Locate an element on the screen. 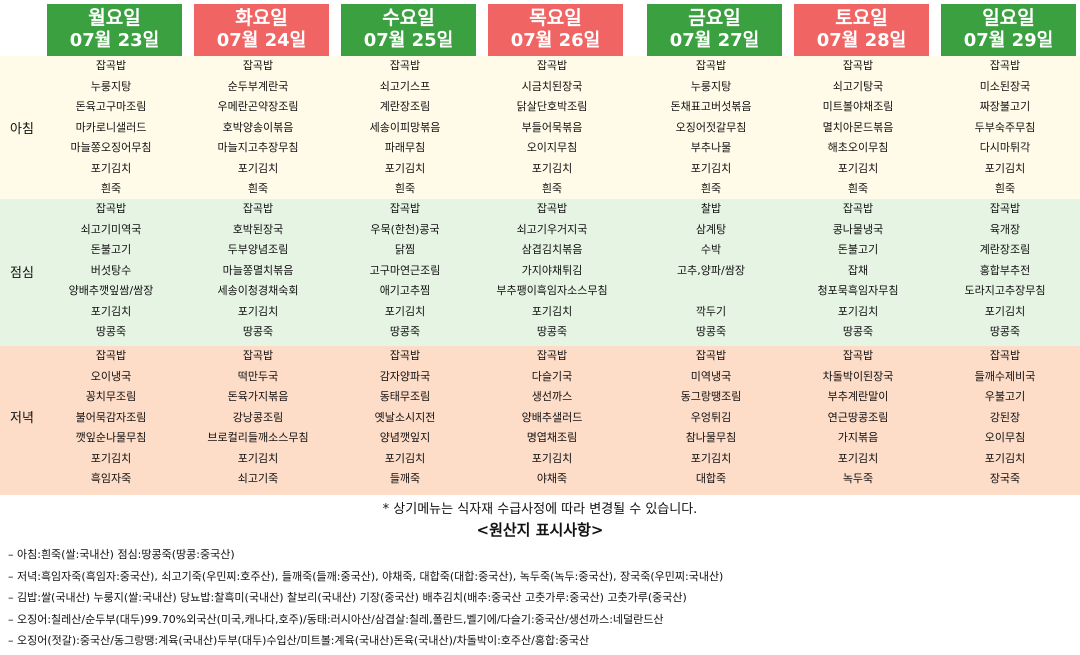 Image resolution: width=1080 pixels, height=655 pixels. menu-item: 찰밥 is located at coordinates (711, 208).